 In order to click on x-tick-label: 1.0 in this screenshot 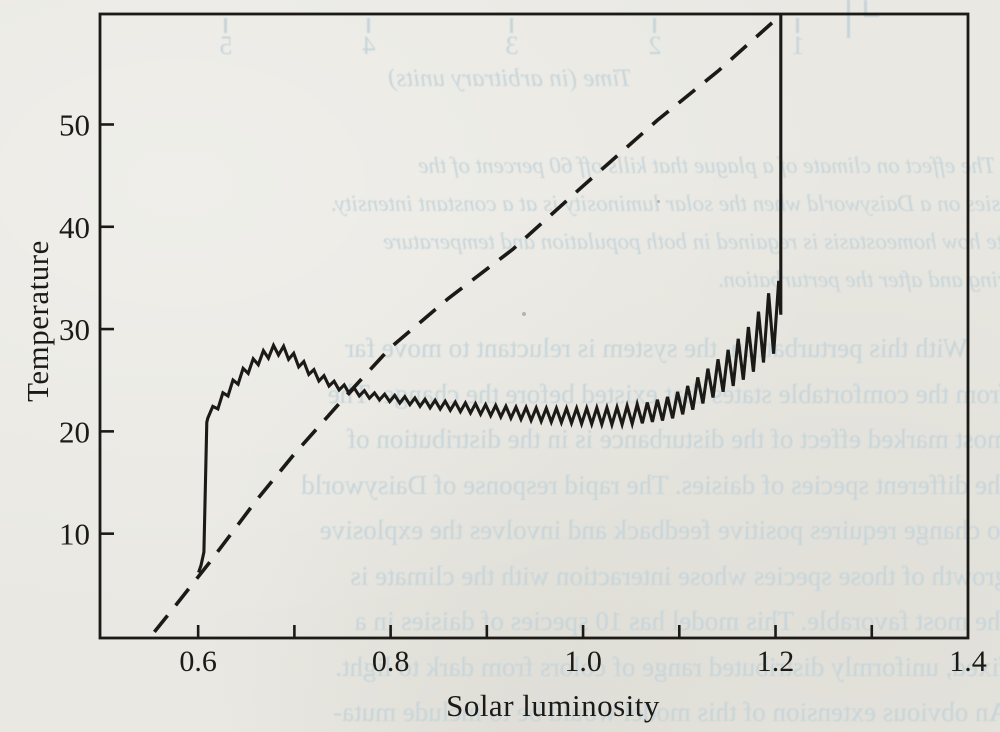, I will do `click(583, 661)`.